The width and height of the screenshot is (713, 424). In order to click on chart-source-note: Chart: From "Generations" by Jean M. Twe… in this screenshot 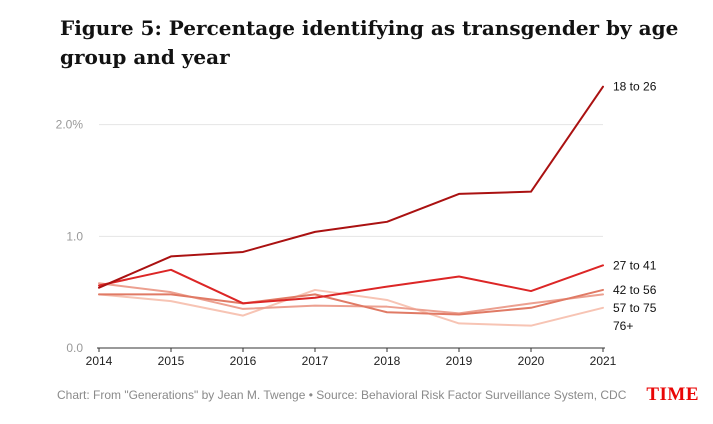, I will do `click(342, 395)`.